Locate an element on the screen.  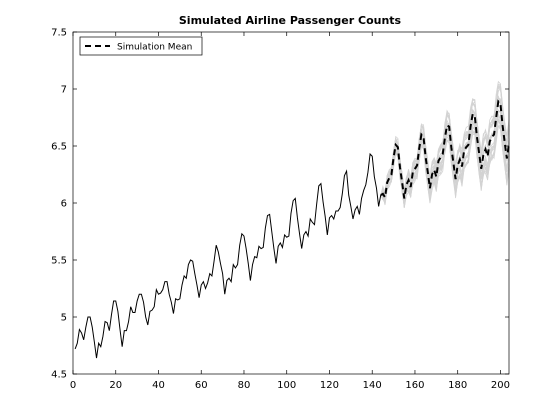
y-tick-label: 5.5 is located at coordinates (59, 261).